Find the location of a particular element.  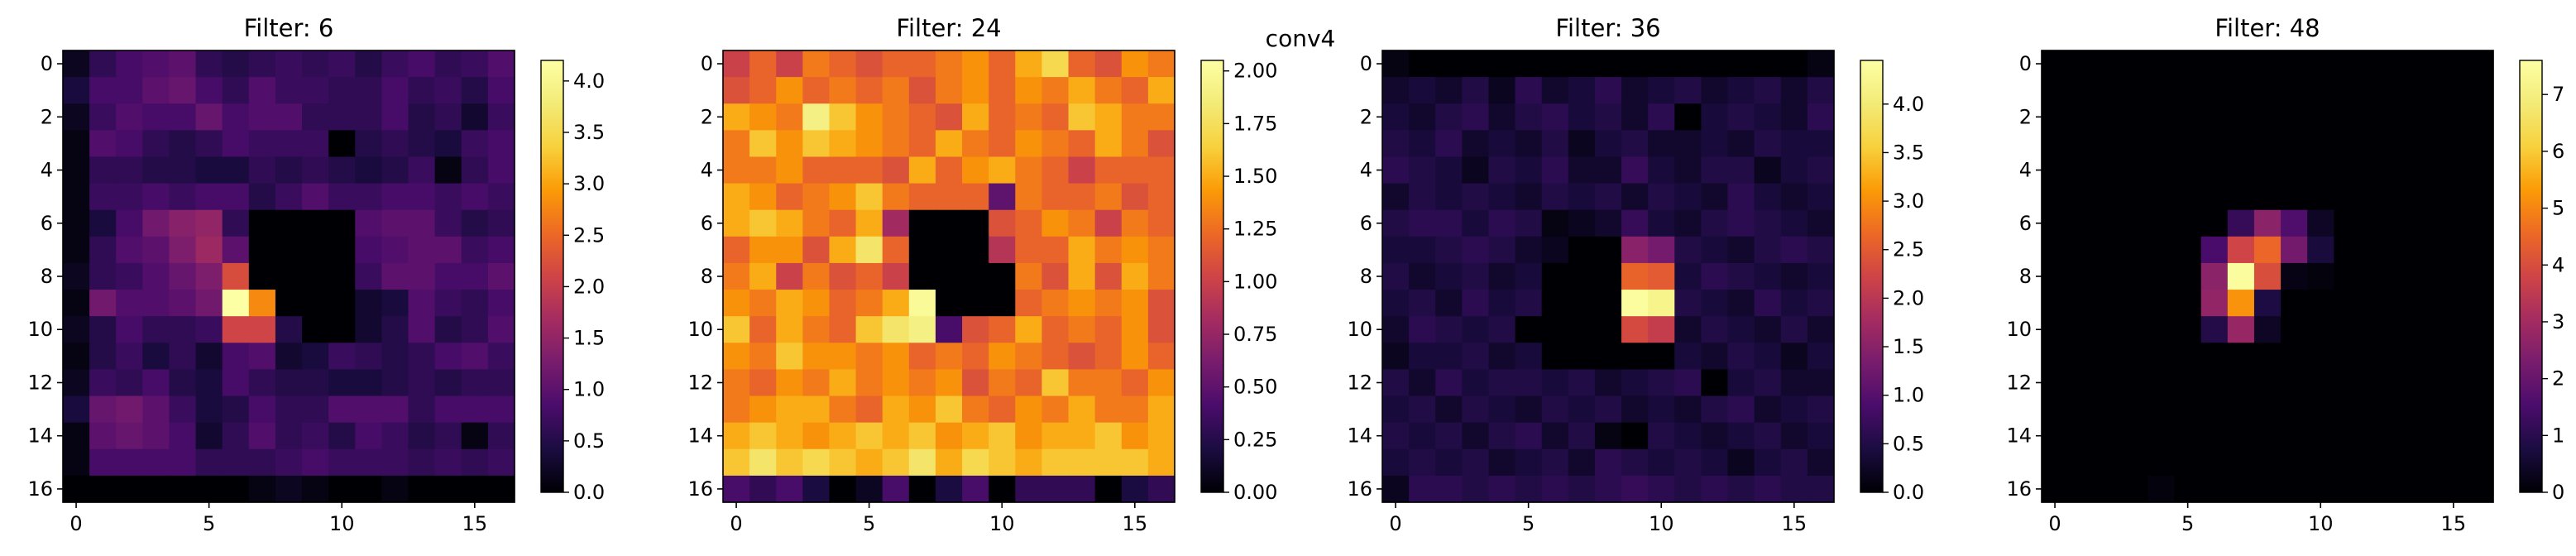

colorbar-tick-label: 1.0 is located at coordinates (1909, 395).